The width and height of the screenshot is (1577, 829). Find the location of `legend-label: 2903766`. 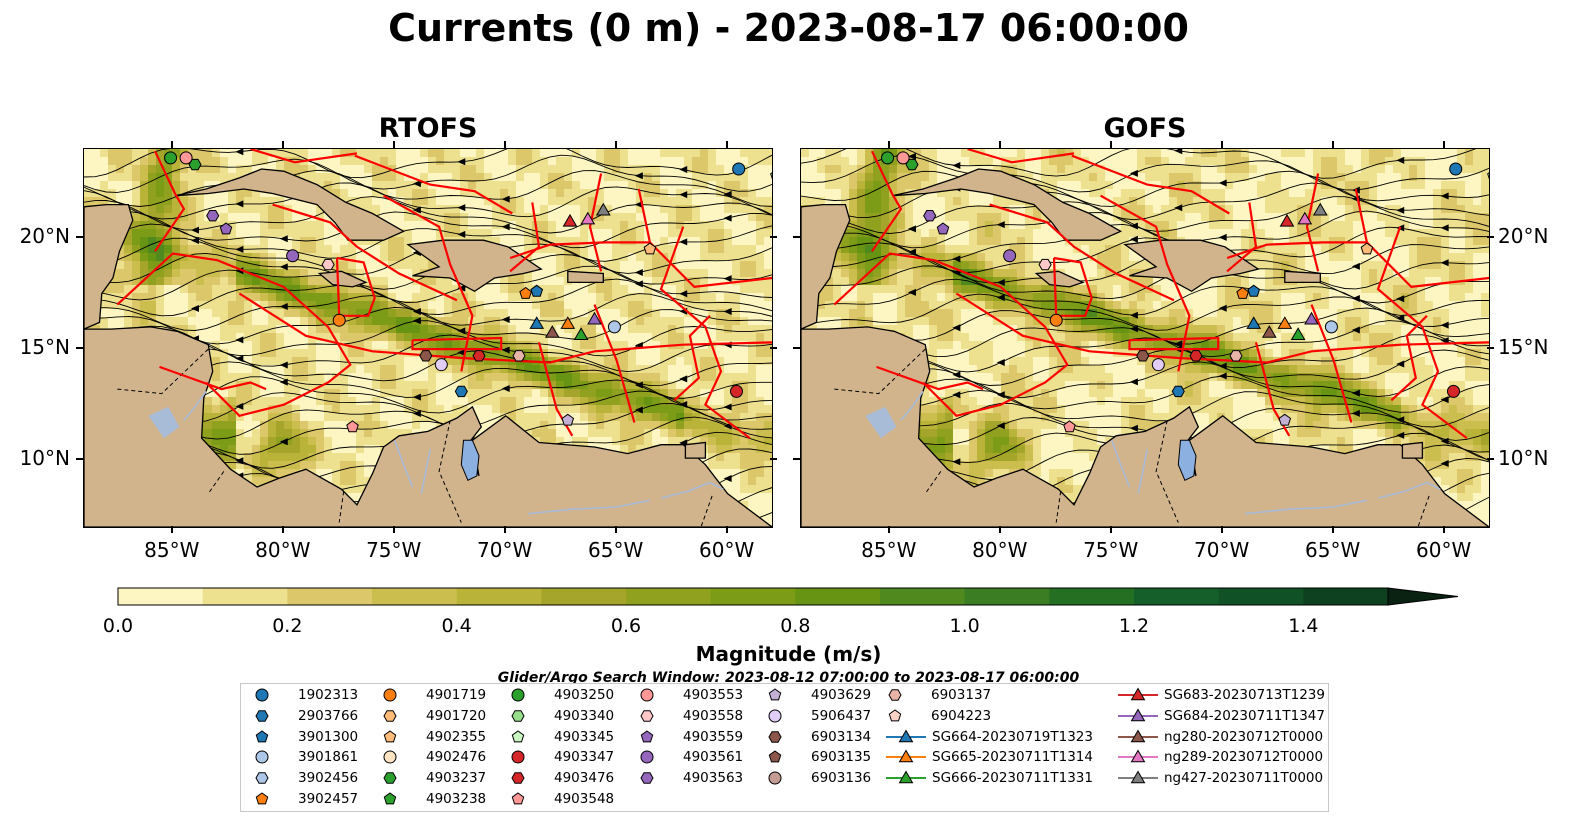

legend-label: 2903766 is located at coordinates (328, 715).